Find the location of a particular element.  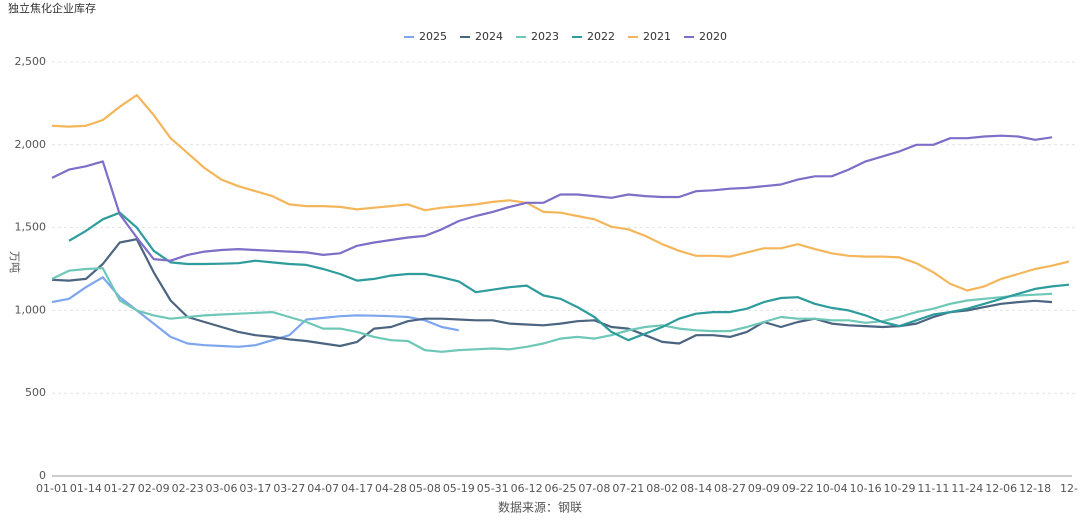

y-tick-label: 2,500 is located at coordinates (31, 61).